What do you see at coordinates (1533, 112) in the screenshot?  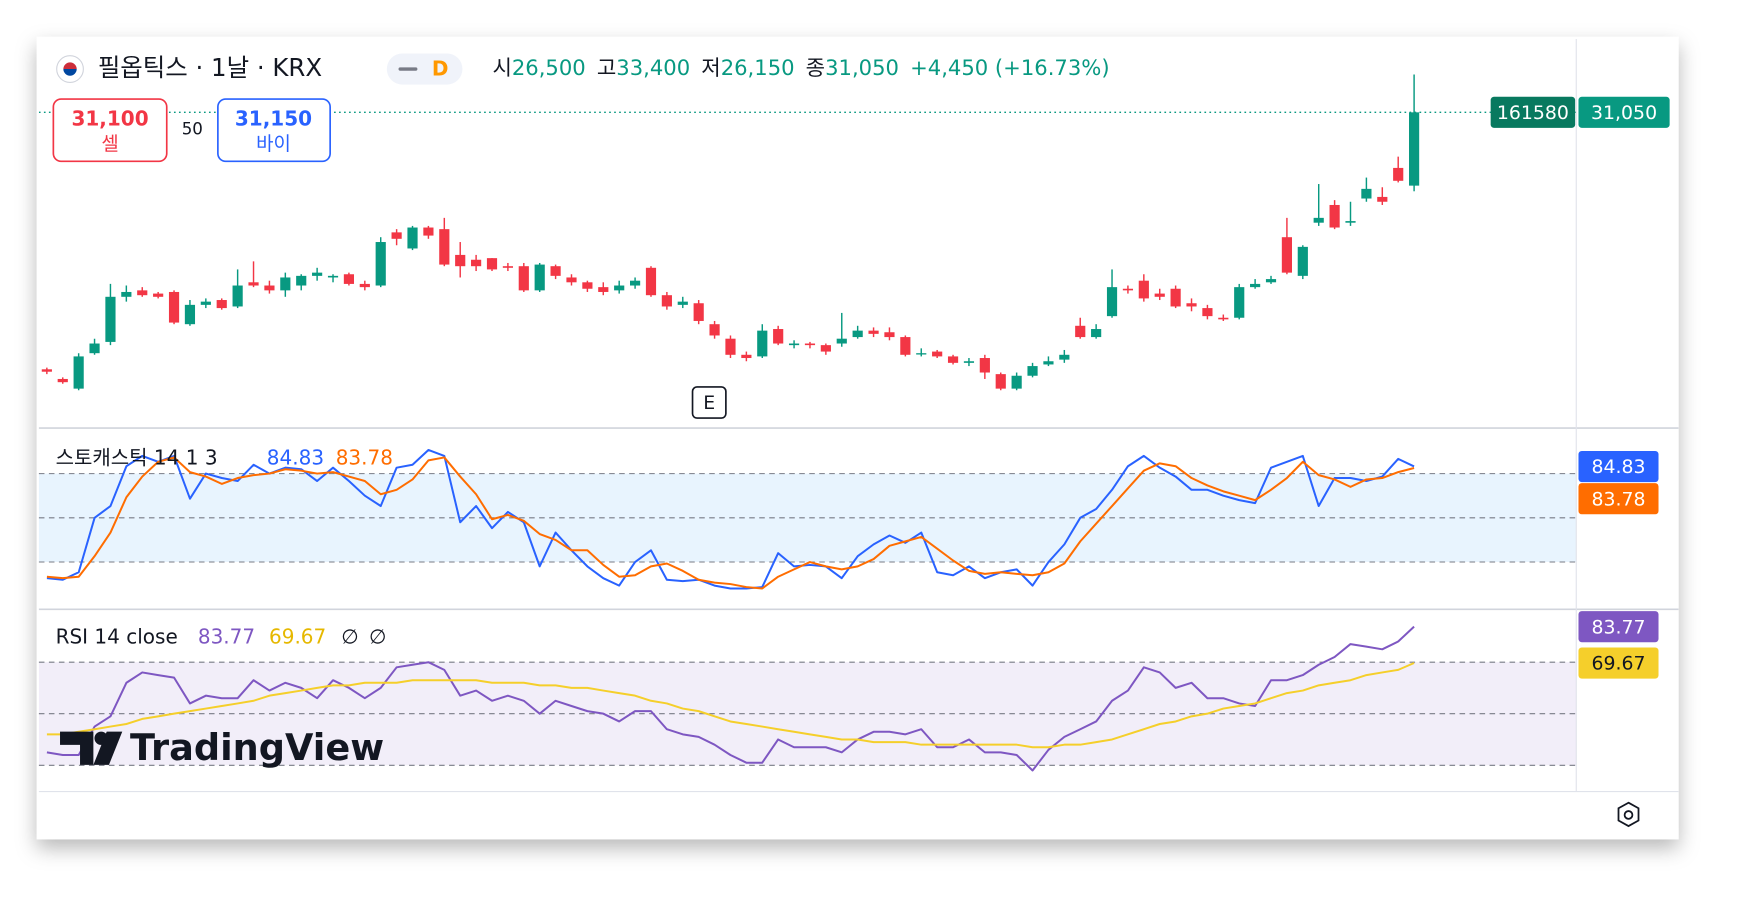 I see `countdown-badge` at bounding box center [1533, 112].